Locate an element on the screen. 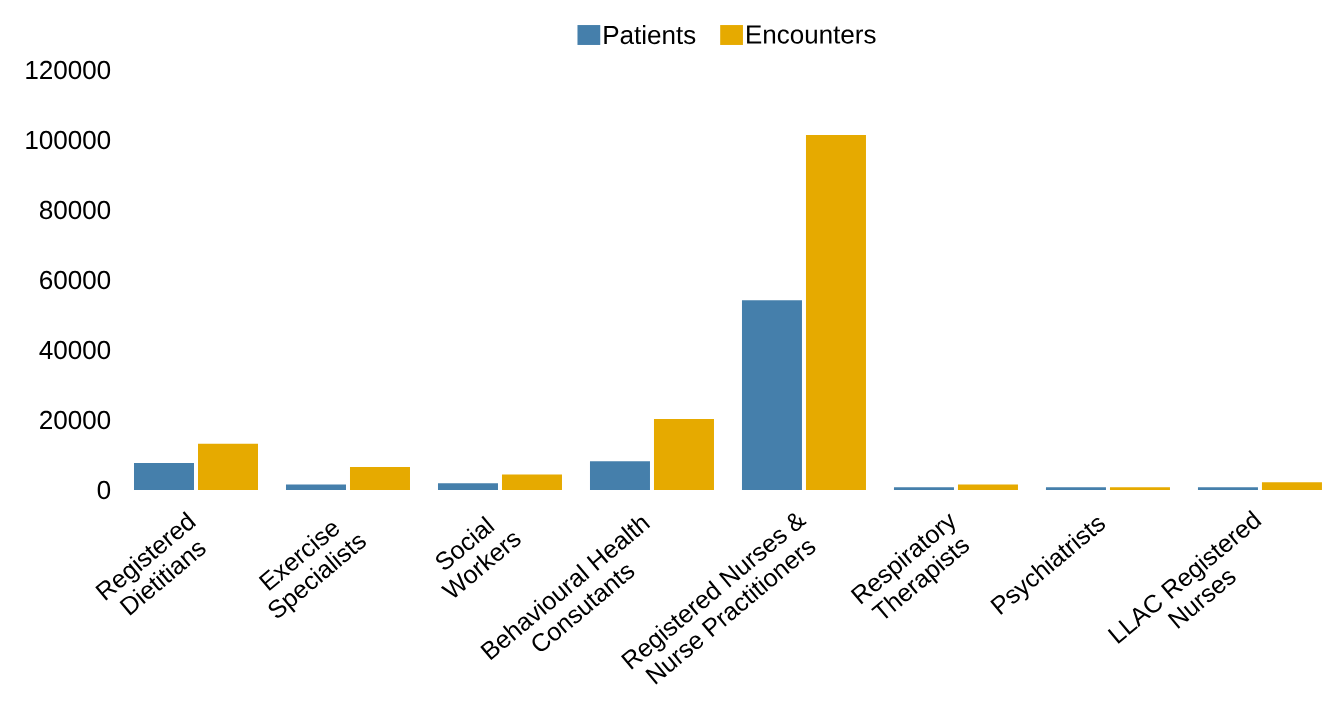 Image resolution: width=1336 pixels, height=702 pixels. y-tick-label: 80000 is located at coordinates (75, 210).